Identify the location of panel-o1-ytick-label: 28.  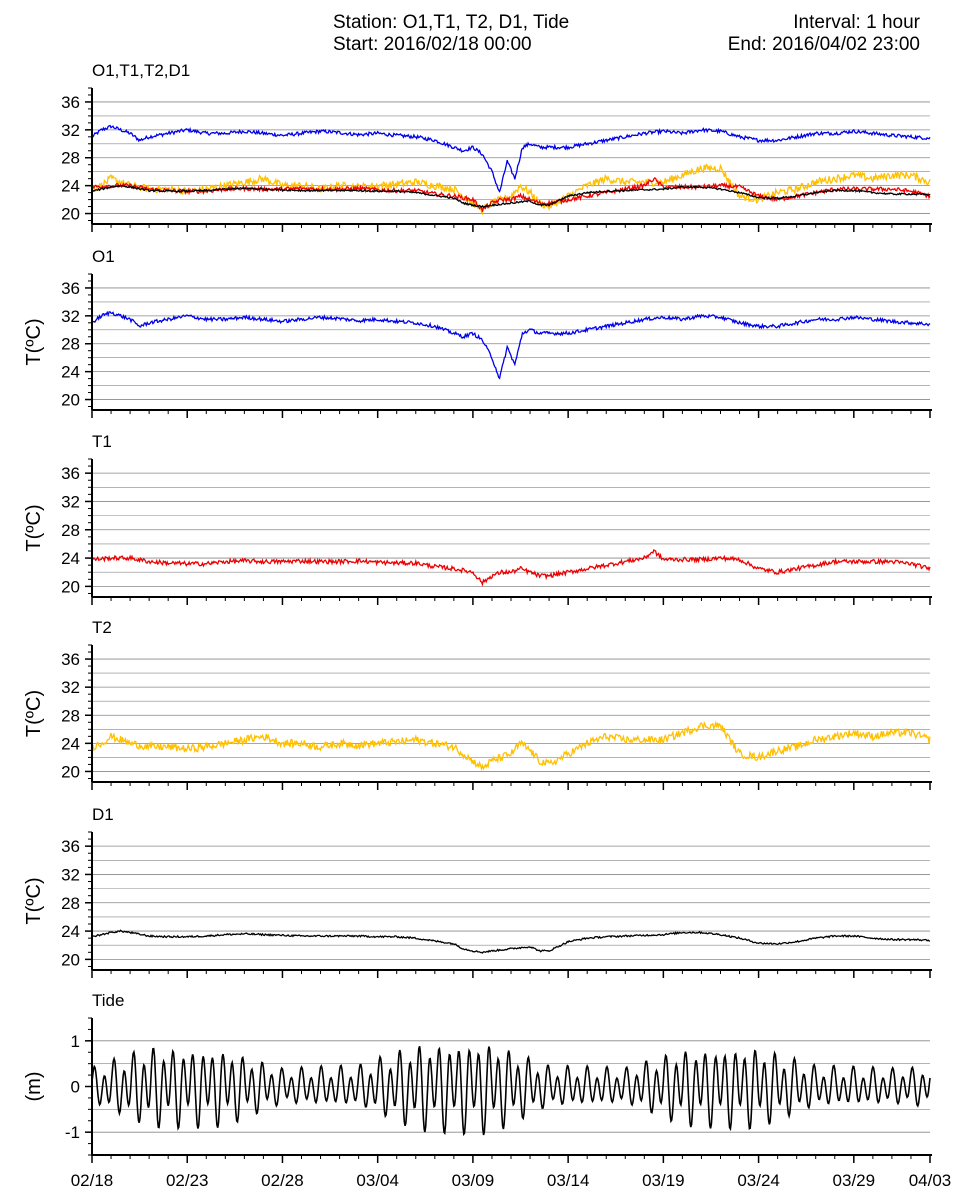
(70, 344).